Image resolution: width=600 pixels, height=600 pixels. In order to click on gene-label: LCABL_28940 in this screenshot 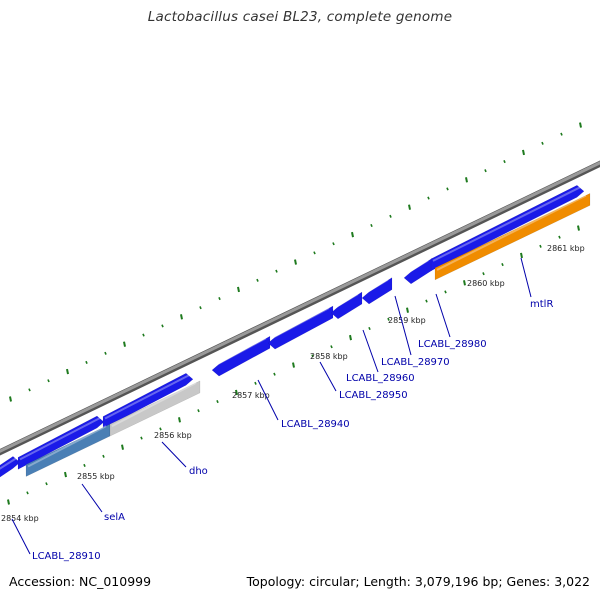, I will do `click(315, 424)`.